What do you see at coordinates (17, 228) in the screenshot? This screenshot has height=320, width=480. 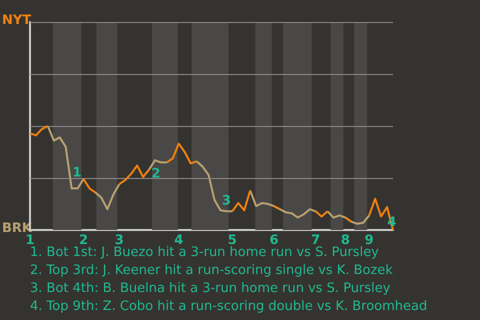 I see `annotation: BRK` at bounding box center [17, 228].